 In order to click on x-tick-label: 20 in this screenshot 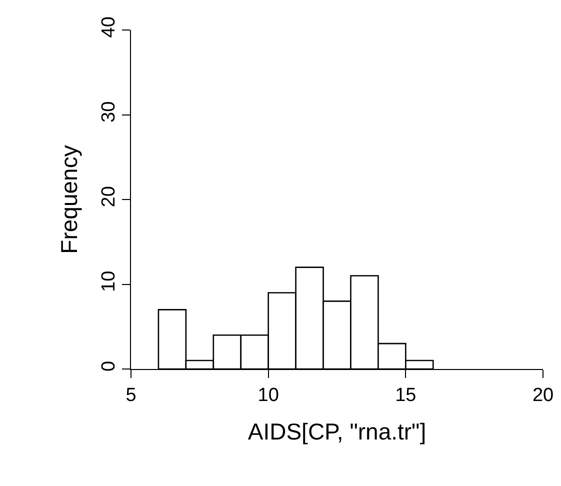, I will do `click(543, 395)`.